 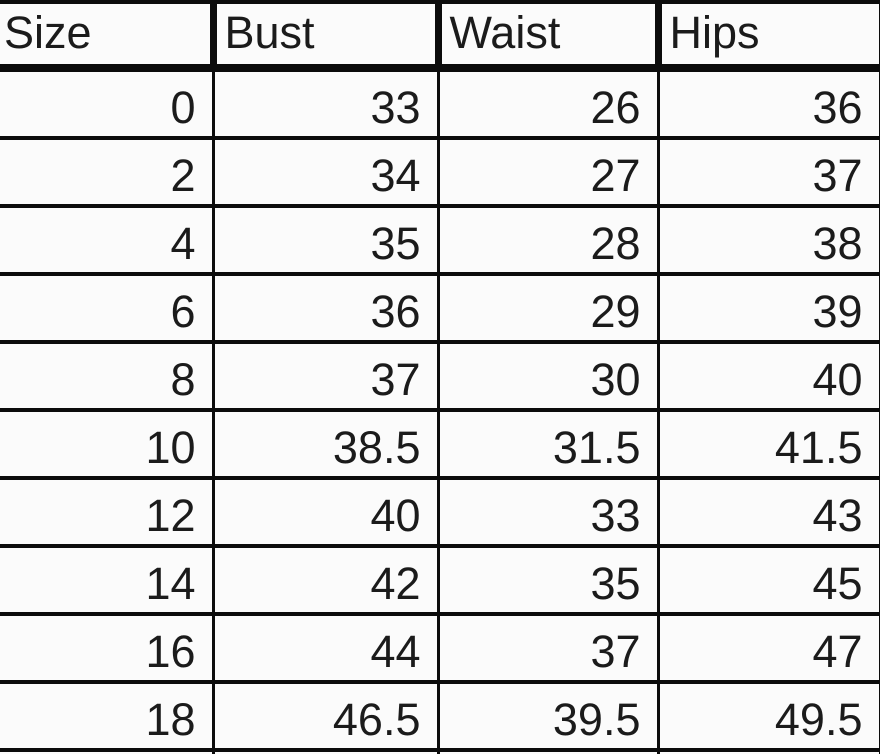 I want to click on cell-bust: 35, so click(x=324, y=239).